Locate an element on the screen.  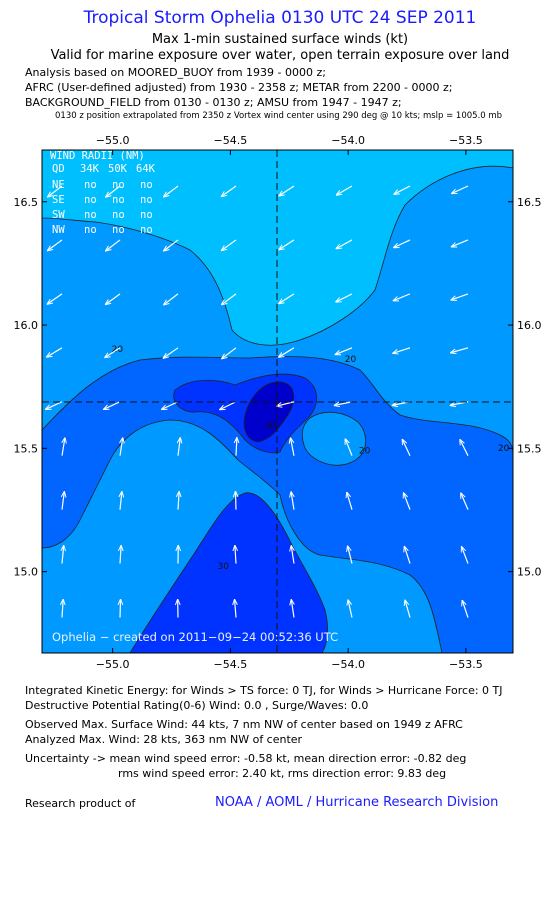
x-tick-label-top: −55.0 is located at coordinates (113, 140).